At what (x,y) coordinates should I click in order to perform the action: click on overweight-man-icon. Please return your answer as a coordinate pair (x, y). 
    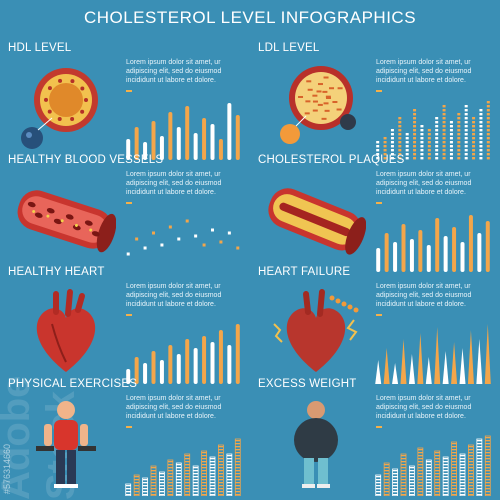
    Looking at the image, I should click on (316, 444).